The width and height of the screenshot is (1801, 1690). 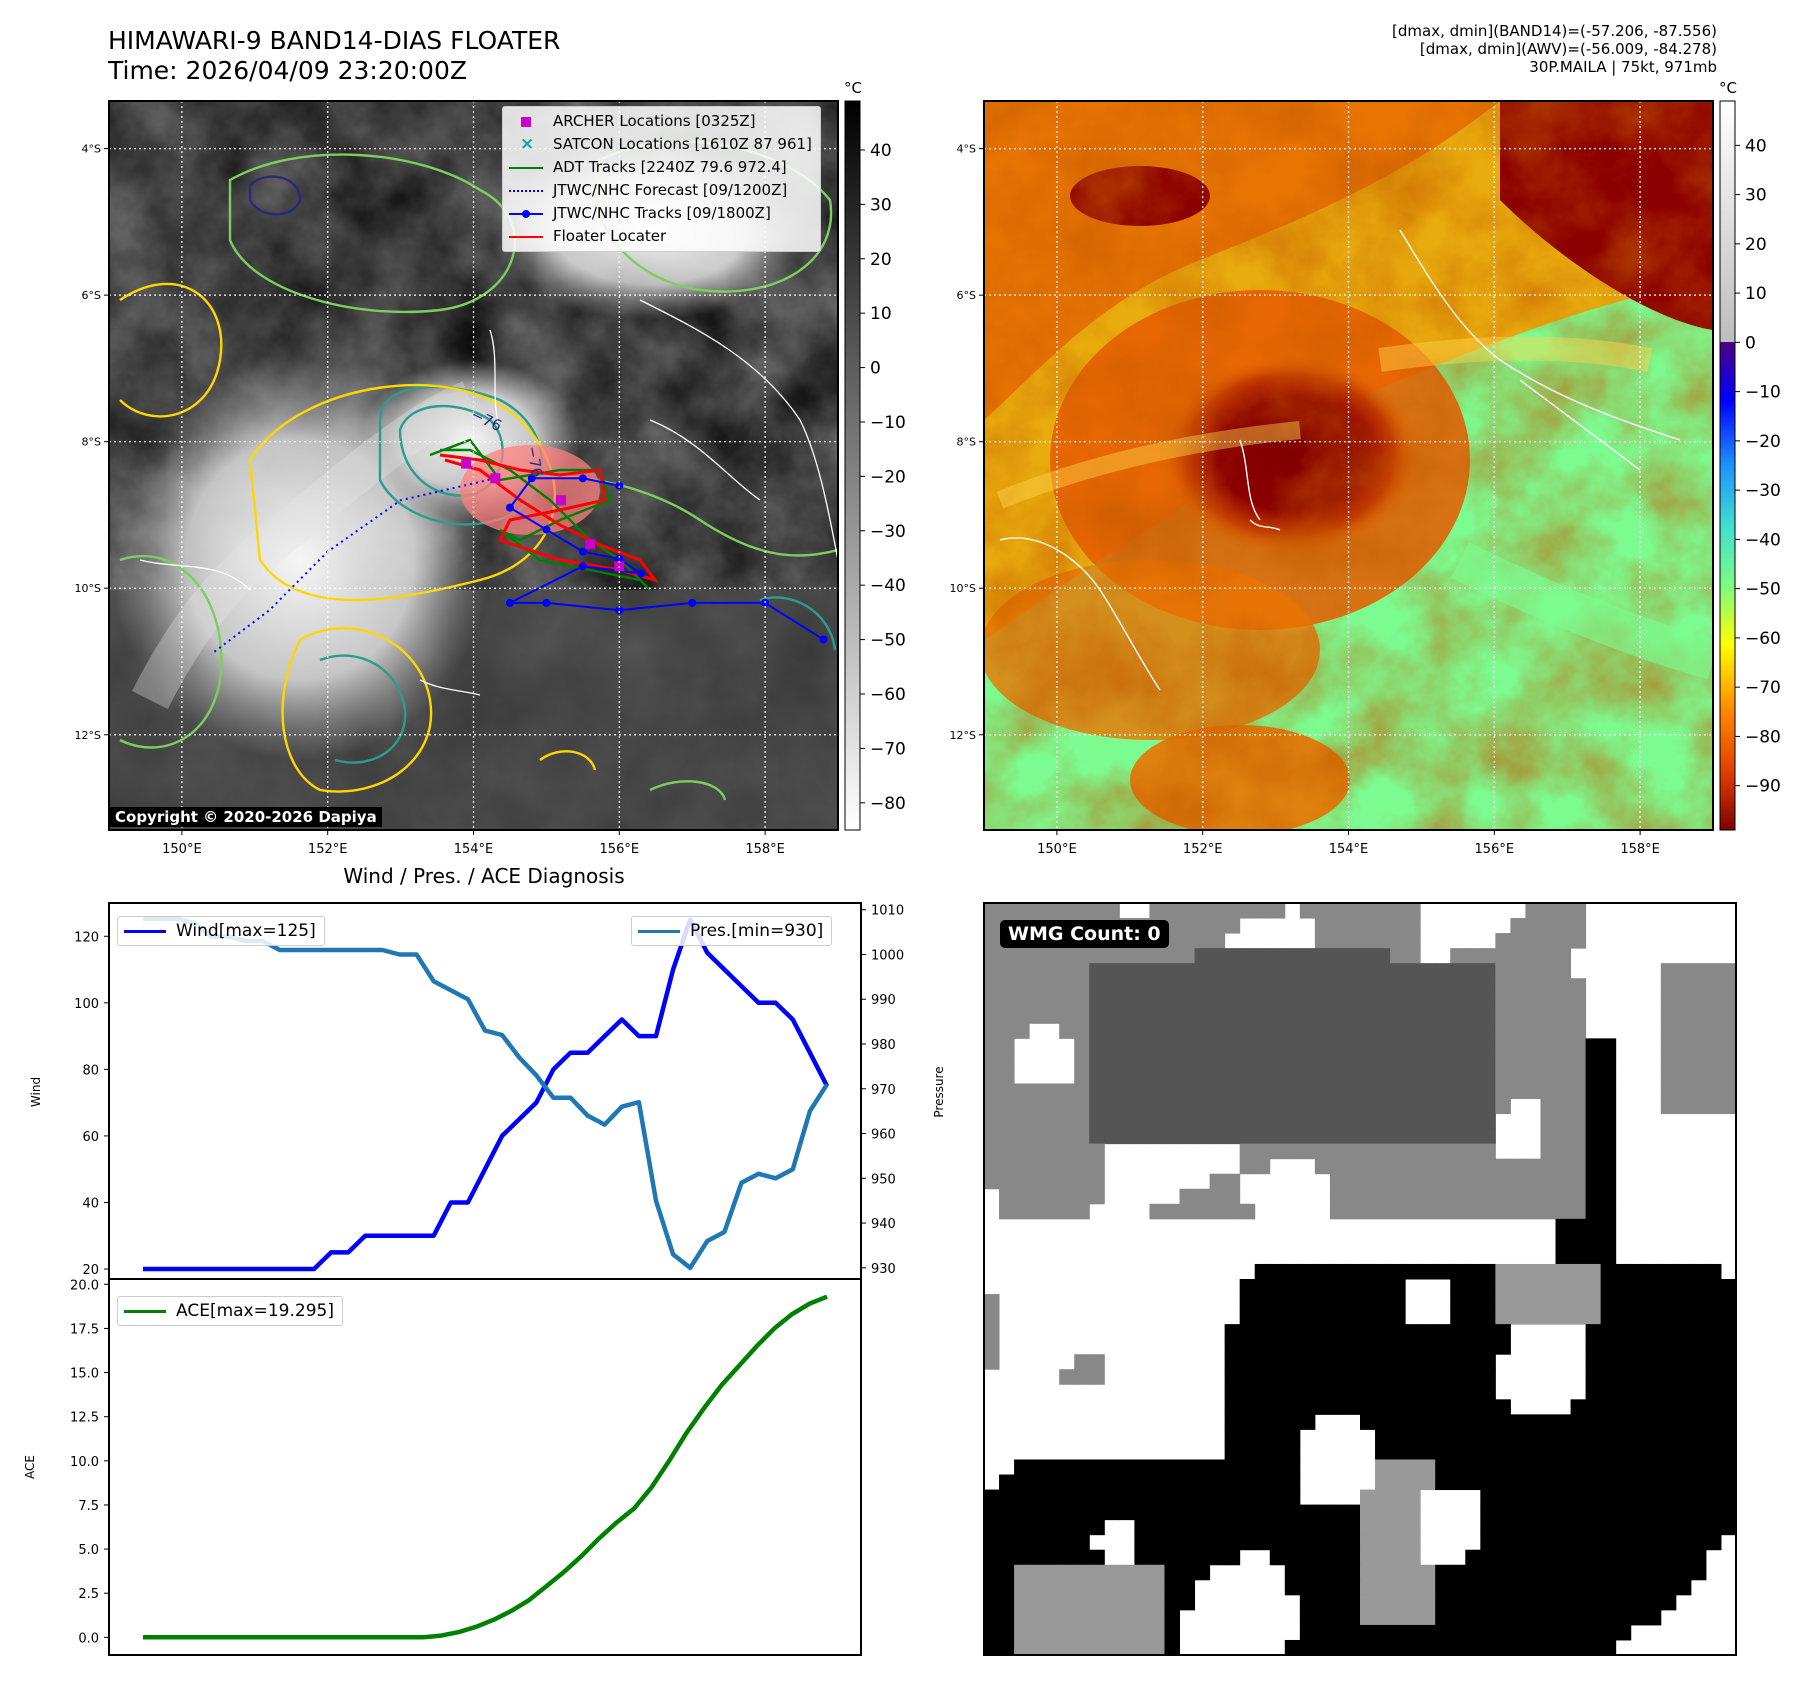 What do you see at coordinates (875, 369) in the screenshot?
I see `colorbar-tick-label: 0` at bounding box center [875, 369].